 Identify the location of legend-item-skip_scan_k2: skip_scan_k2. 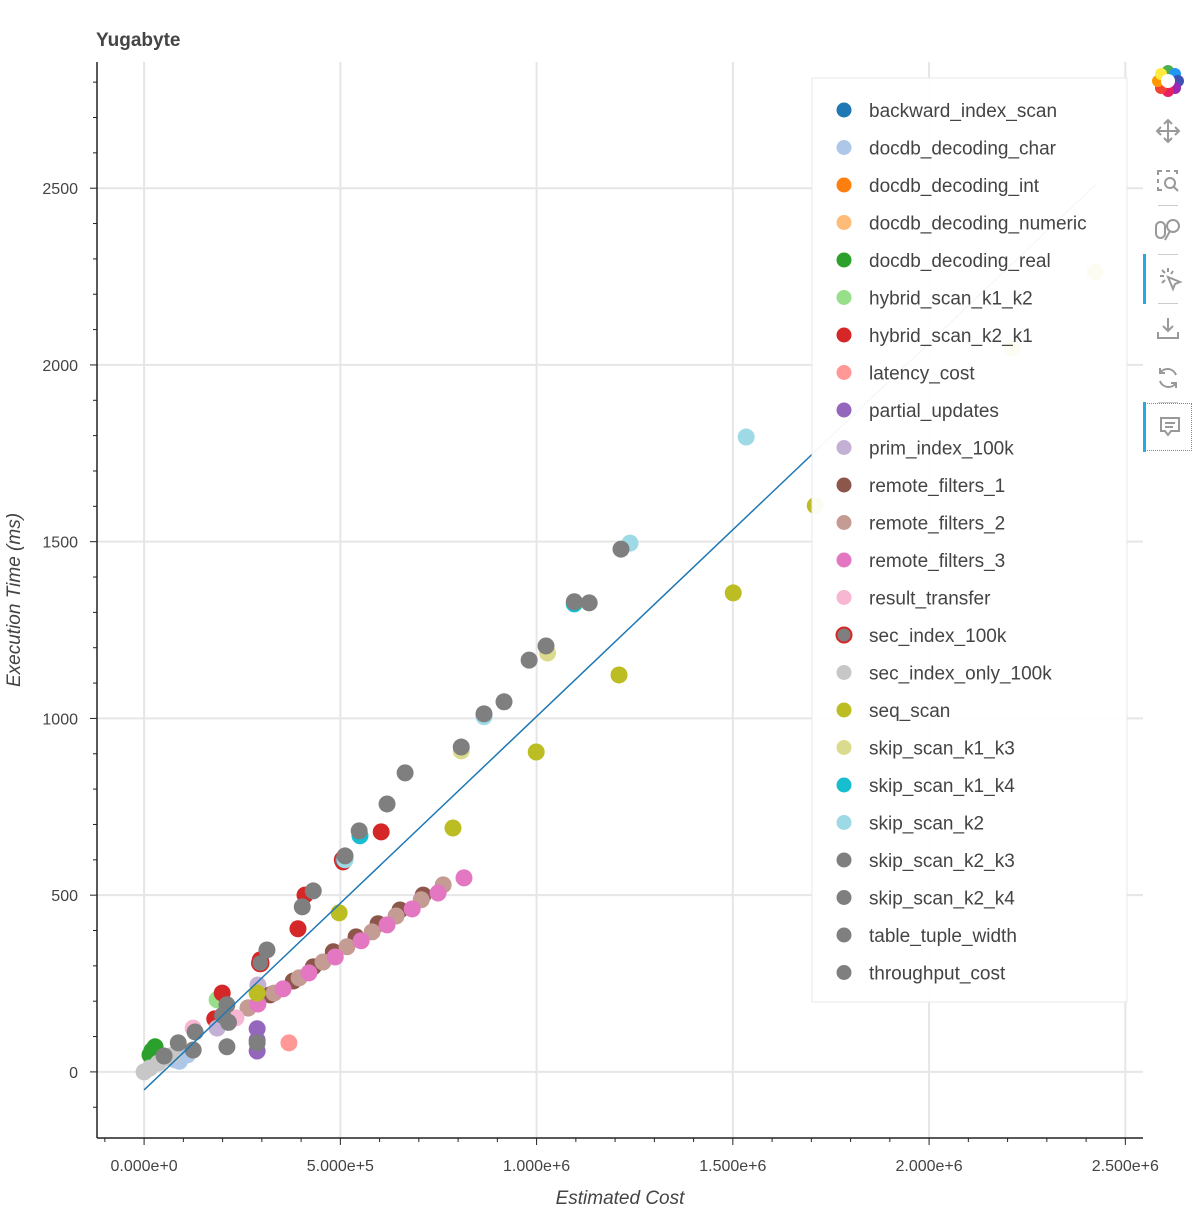
(910, 824).